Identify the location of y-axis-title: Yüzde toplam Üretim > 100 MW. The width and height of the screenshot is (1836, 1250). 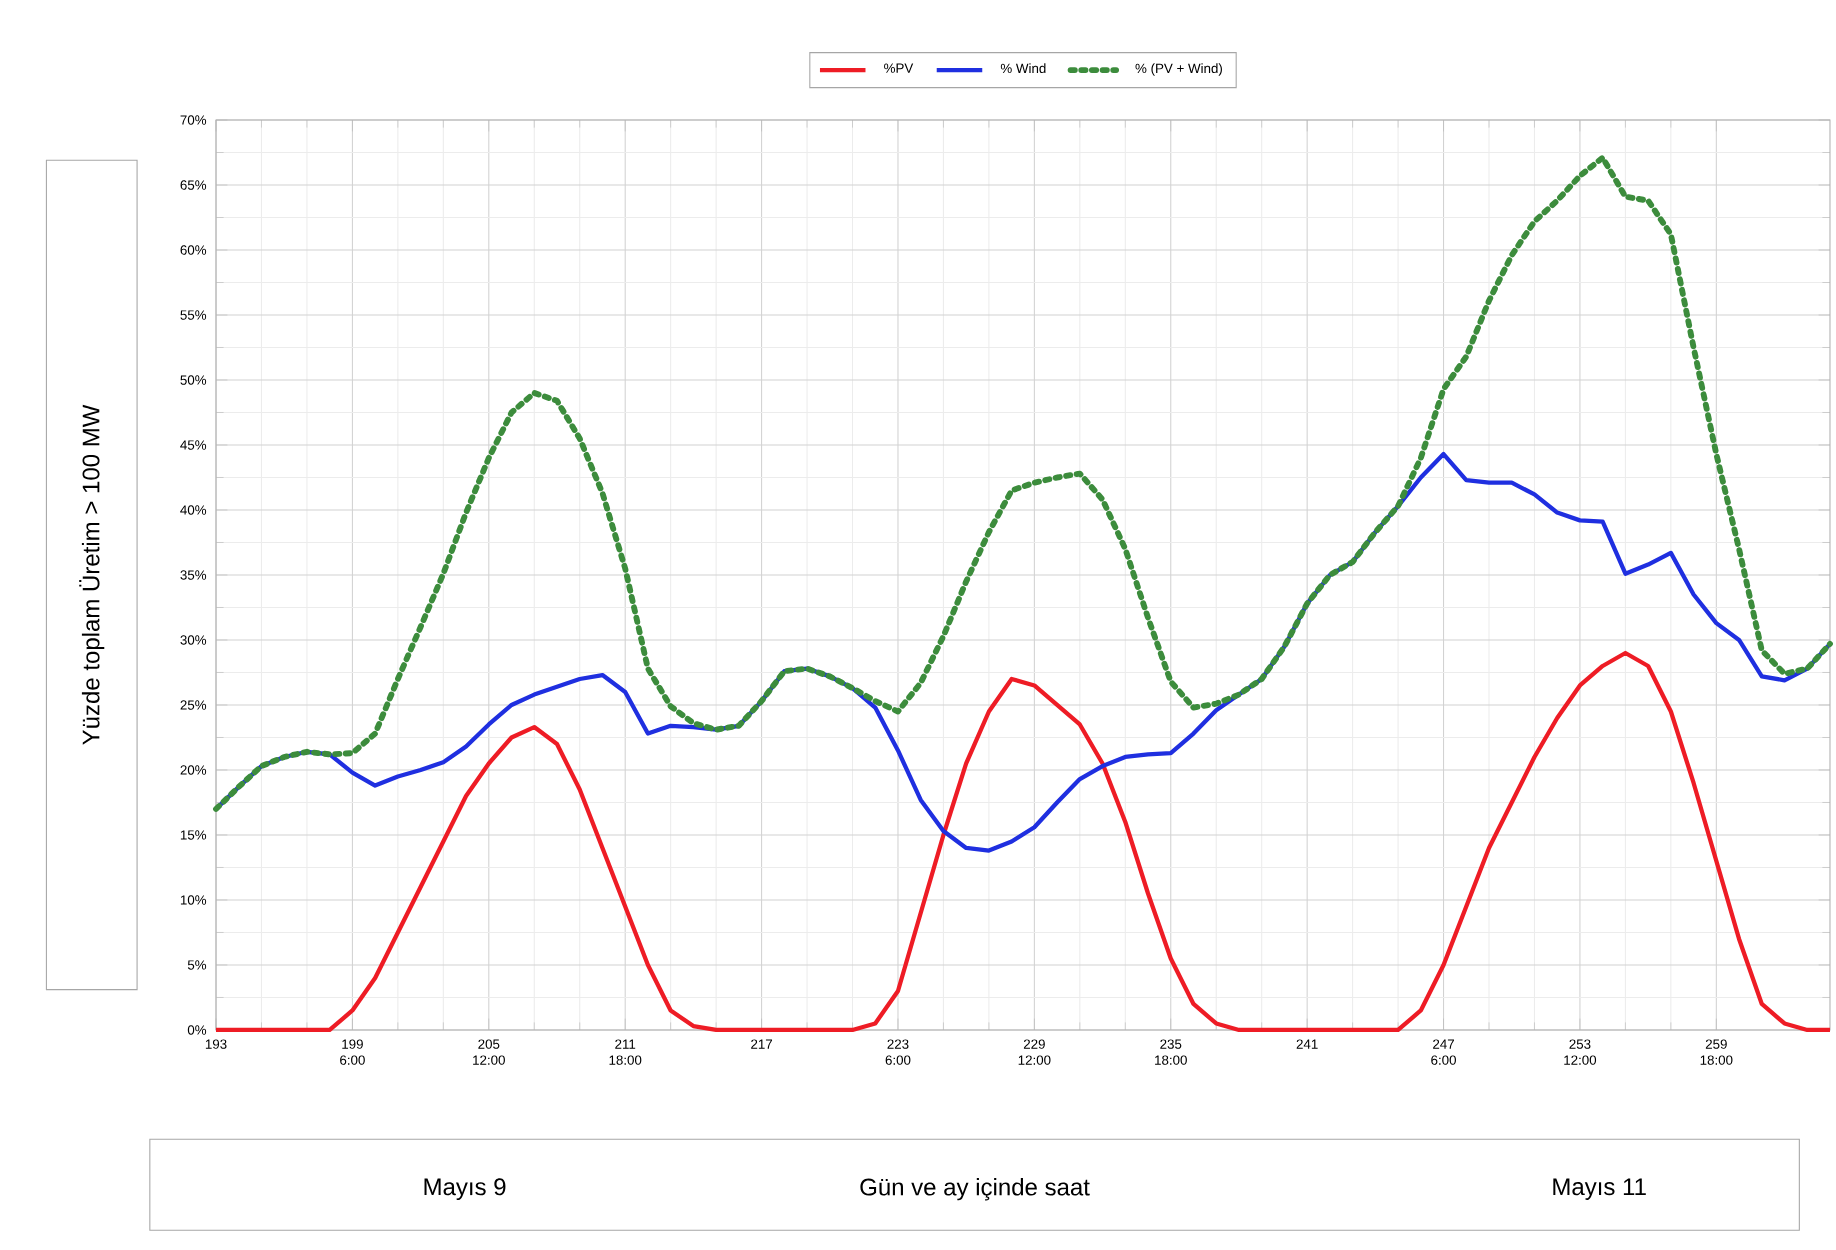
(92, 574).